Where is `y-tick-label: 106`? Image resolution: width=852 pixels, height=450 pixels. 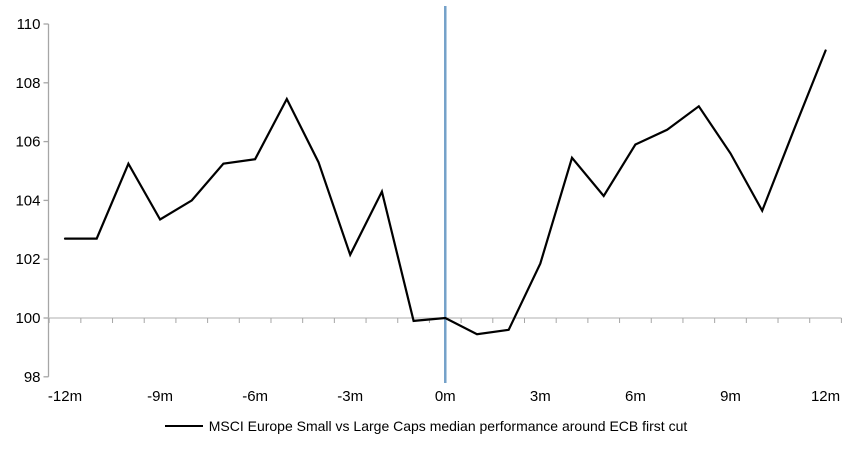 y-tick-label: 106 is located at coordinates (27, 142).